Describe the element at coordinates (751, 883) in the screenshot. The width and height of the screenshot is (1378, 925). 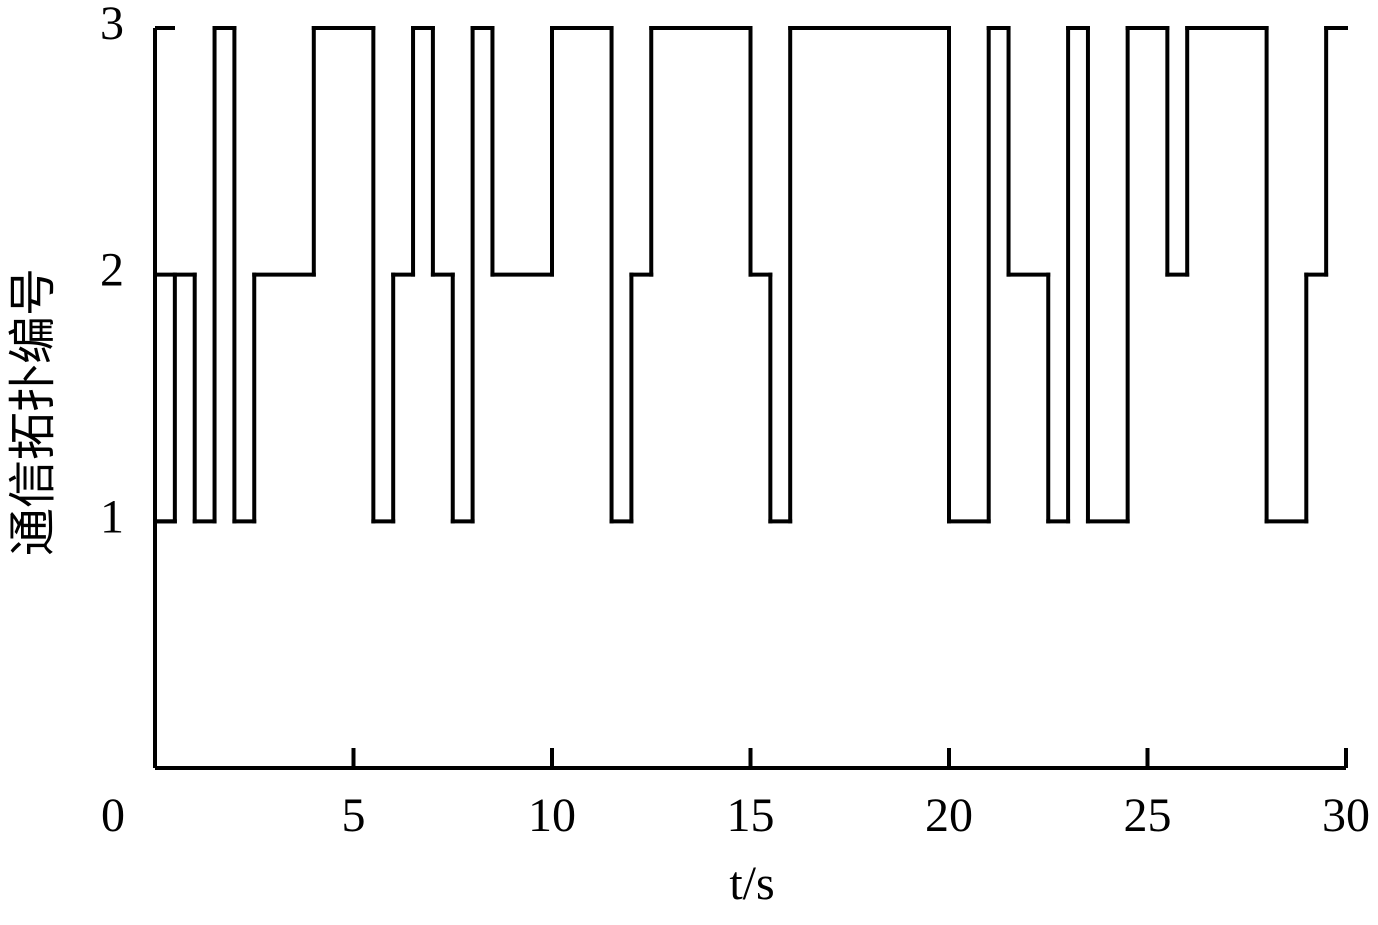
I see `x-axis-label: t/s` at that location.